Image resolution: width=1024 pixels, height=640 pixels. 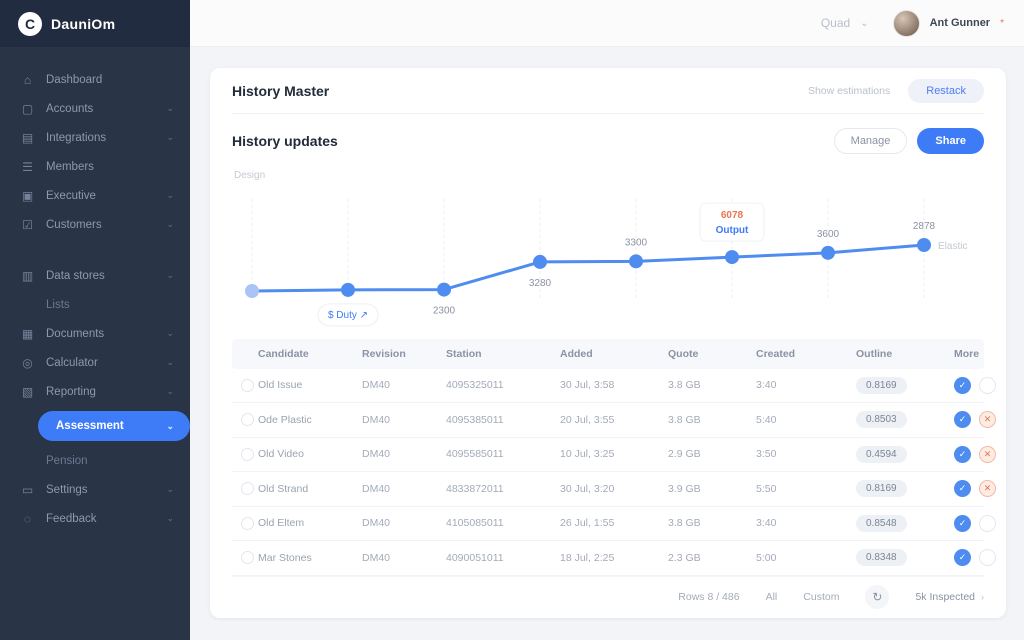 I want to click on outline-badge: 0.8348, so click(x=881, y=558).